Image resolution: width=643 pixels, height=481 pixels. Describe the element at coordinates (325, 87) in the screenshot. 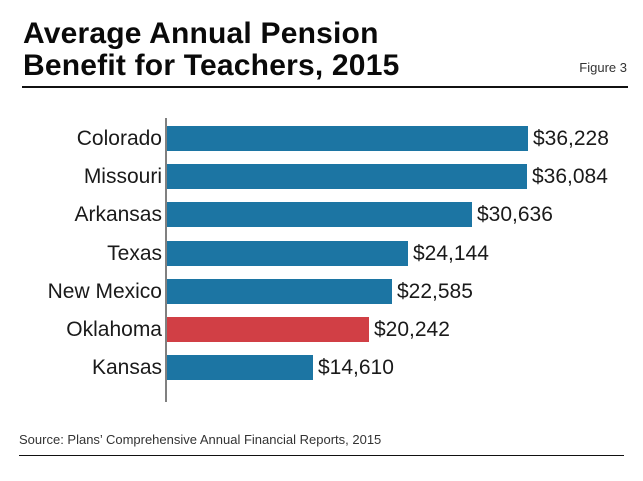

I see `top-divider` at that location.